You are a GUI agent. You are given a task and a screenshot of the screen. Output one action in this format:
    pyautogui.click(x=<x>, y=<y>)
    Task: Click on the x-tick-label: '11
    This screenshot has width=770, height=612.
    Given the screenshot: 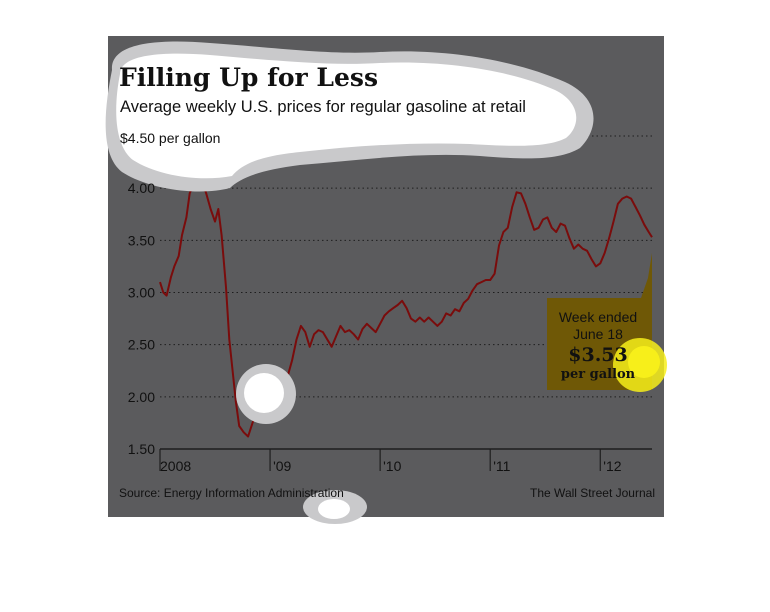 What is the action you would take?
    pyautogui.click(x=501, y=466)
    